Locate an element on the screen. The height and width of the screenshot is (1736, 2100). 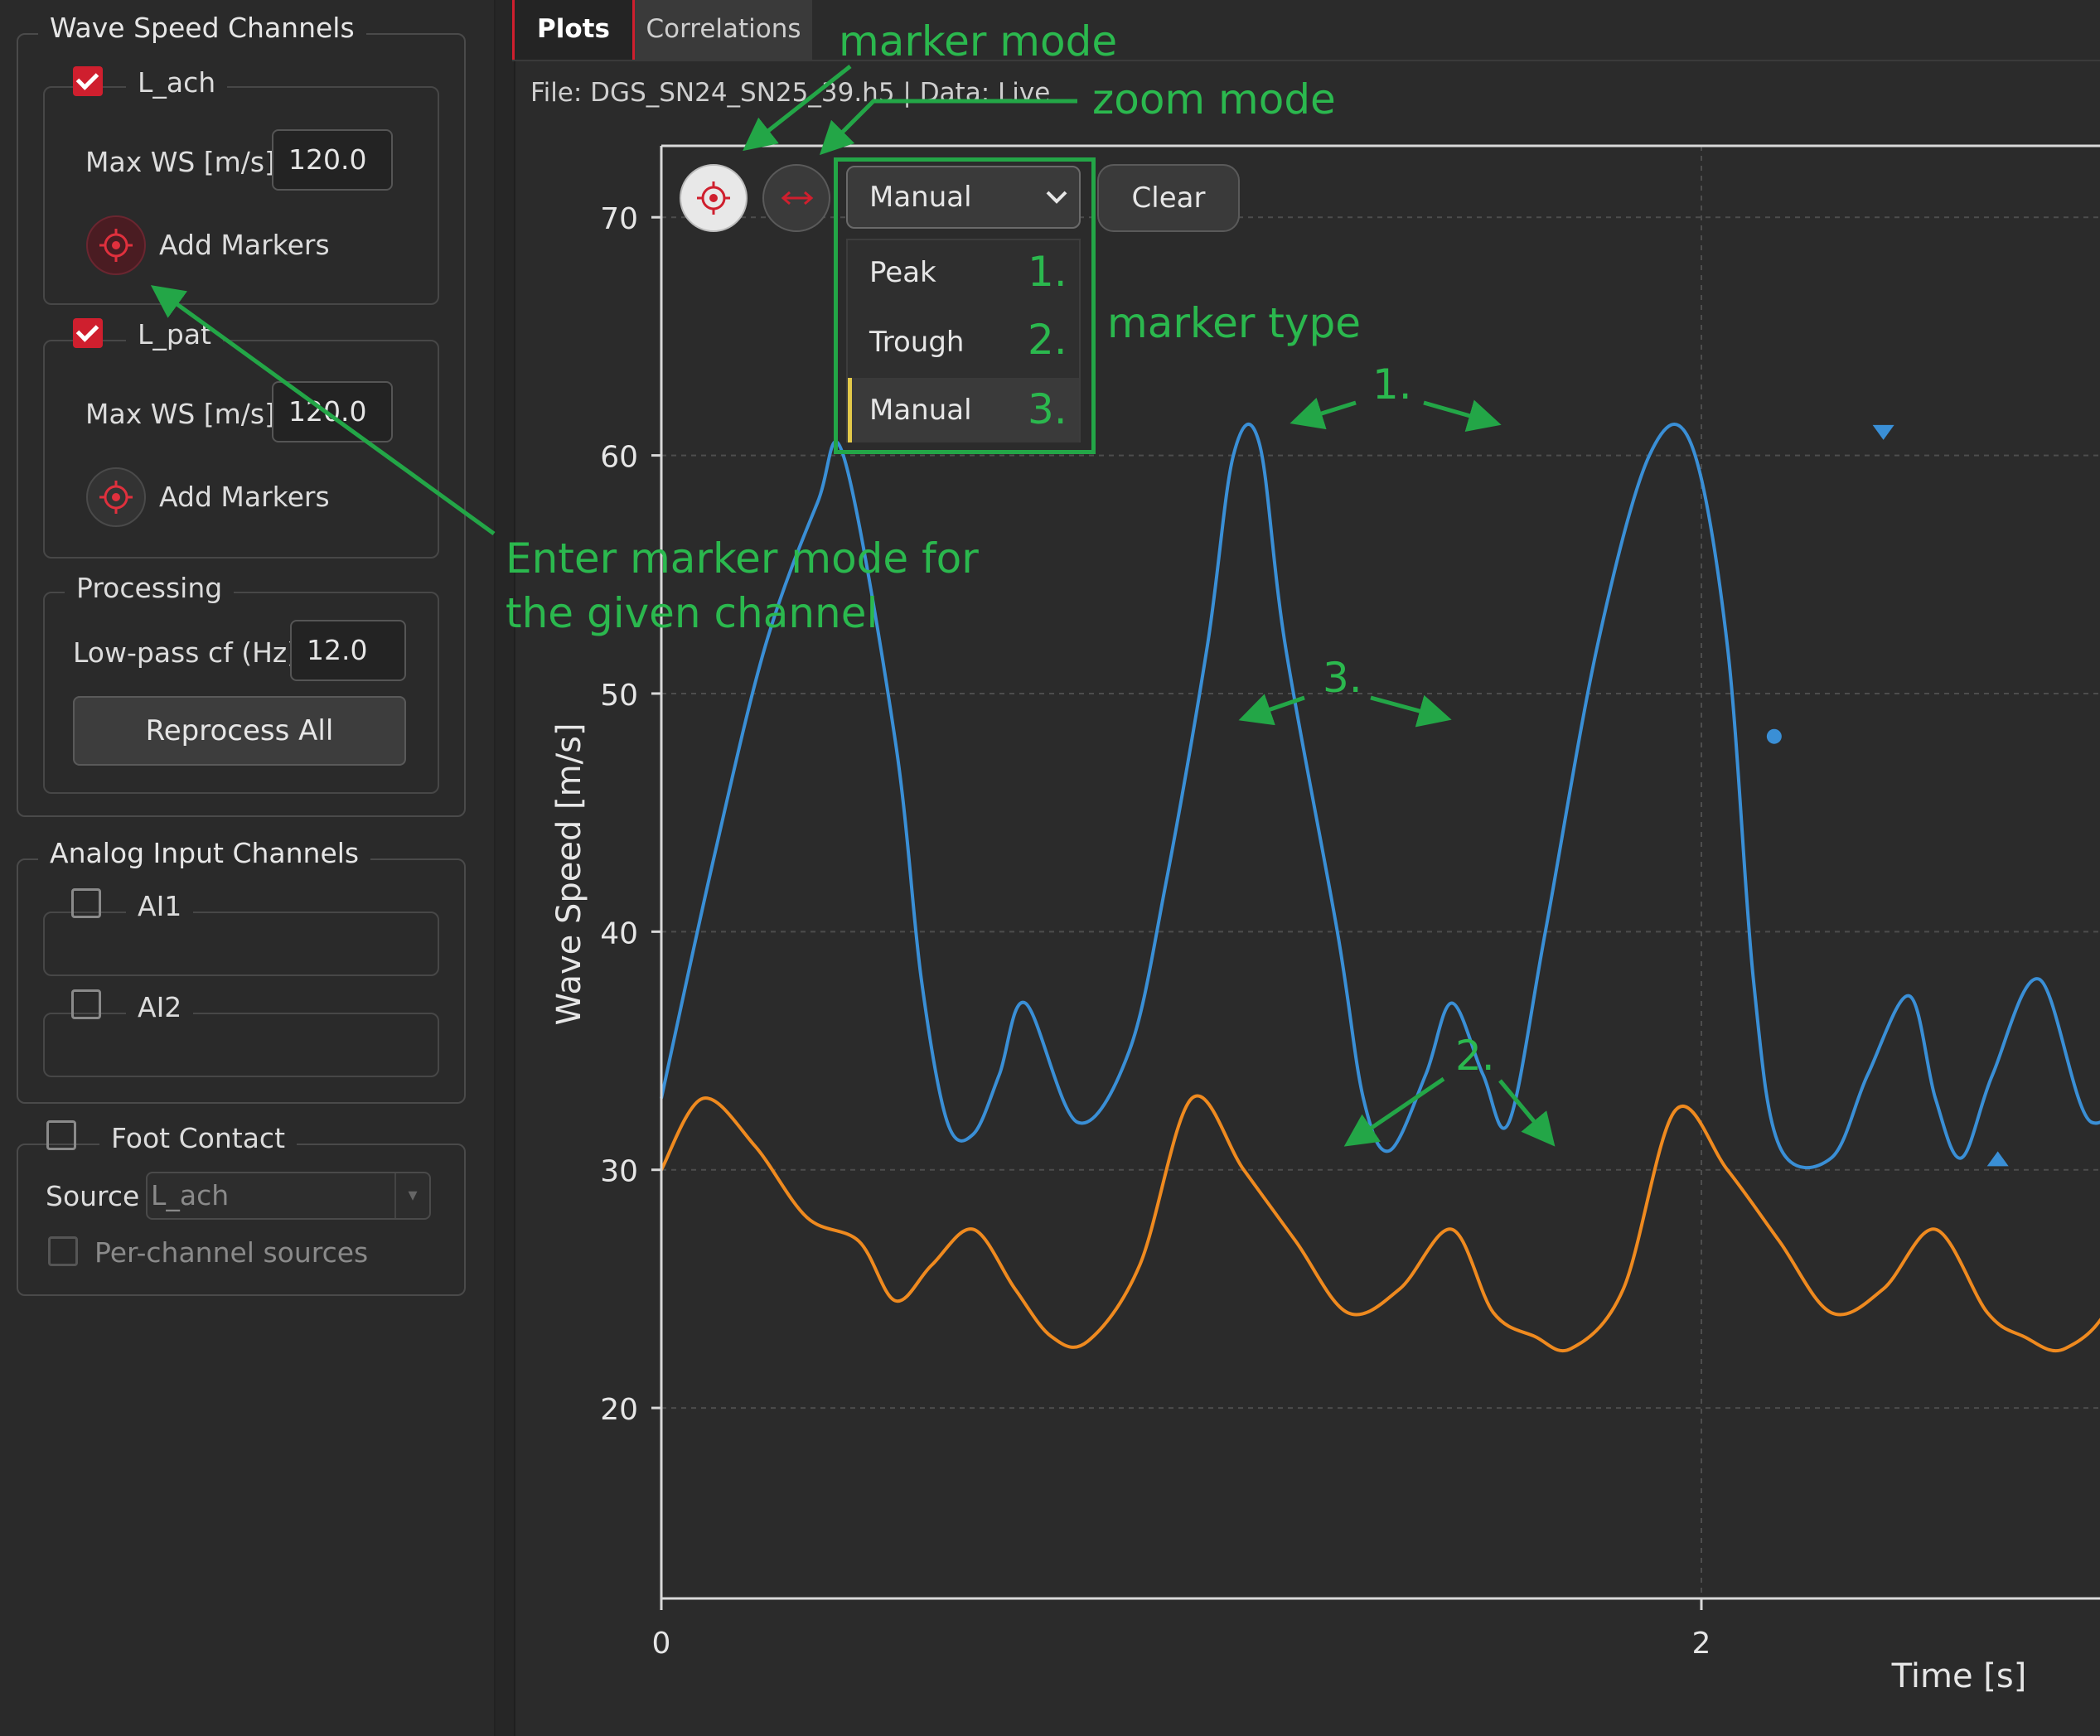
horizontal-arrows-icon is located at coordinates (797, 198).